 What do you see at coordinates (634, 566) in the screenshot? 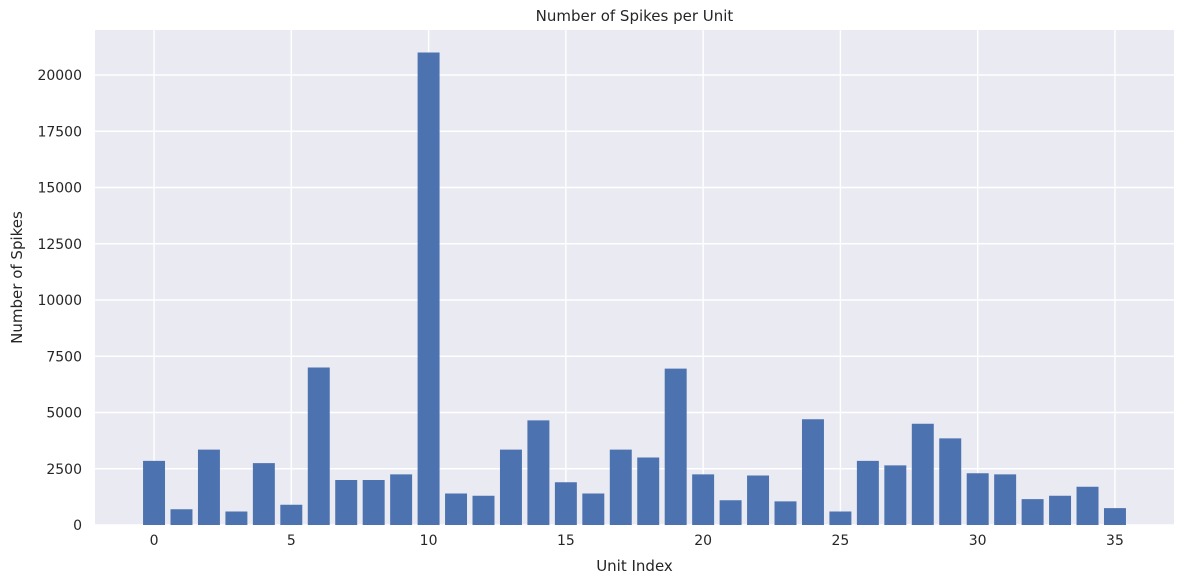
I see `x-axis-label: Unit Index` at bounding box center [634, 566].